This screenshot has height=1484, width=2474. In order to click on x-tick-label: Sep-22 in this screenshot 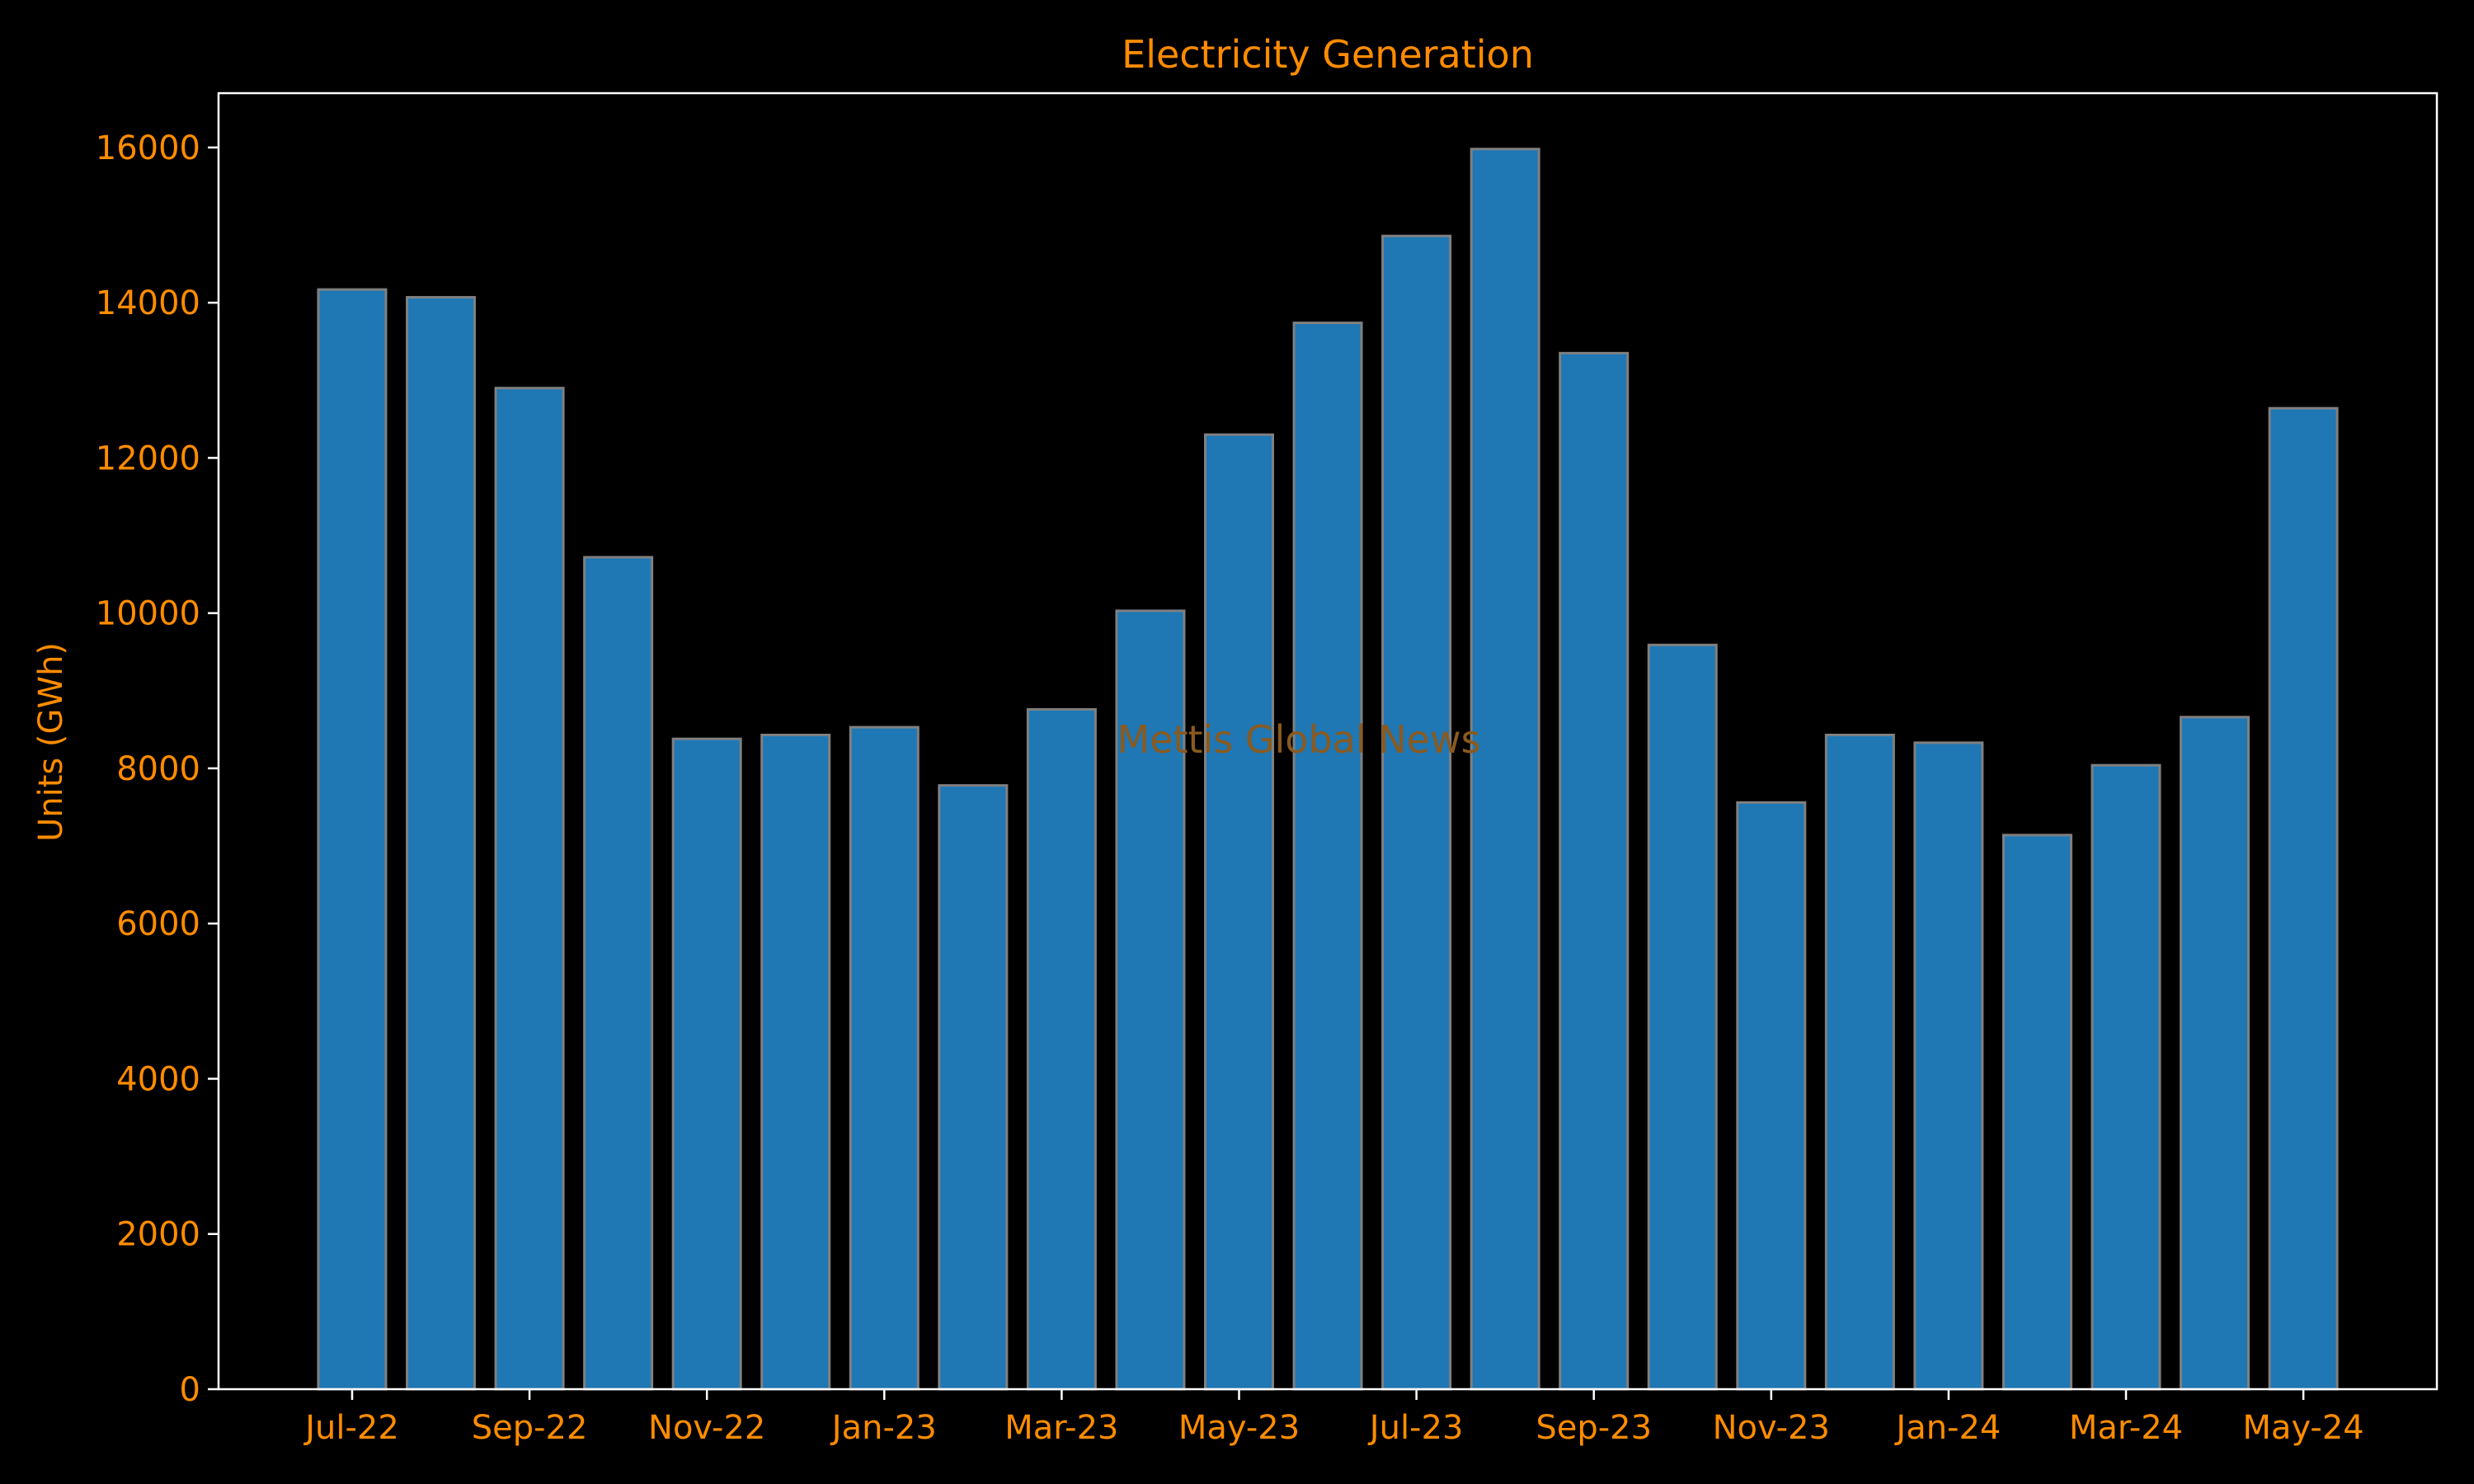, I will do `click(530, 1428)`.